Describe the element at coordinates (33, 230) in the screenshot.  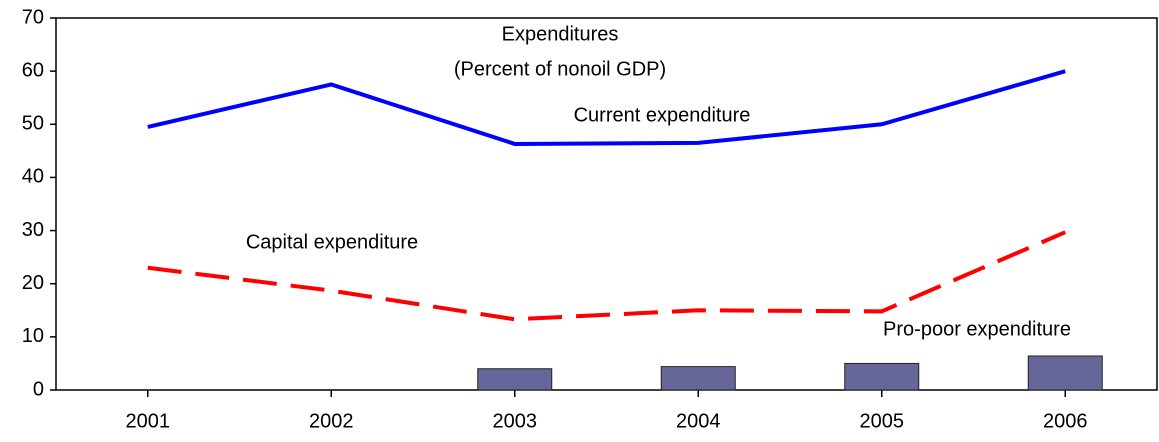
I see `y-tick-label: 30` at that location.